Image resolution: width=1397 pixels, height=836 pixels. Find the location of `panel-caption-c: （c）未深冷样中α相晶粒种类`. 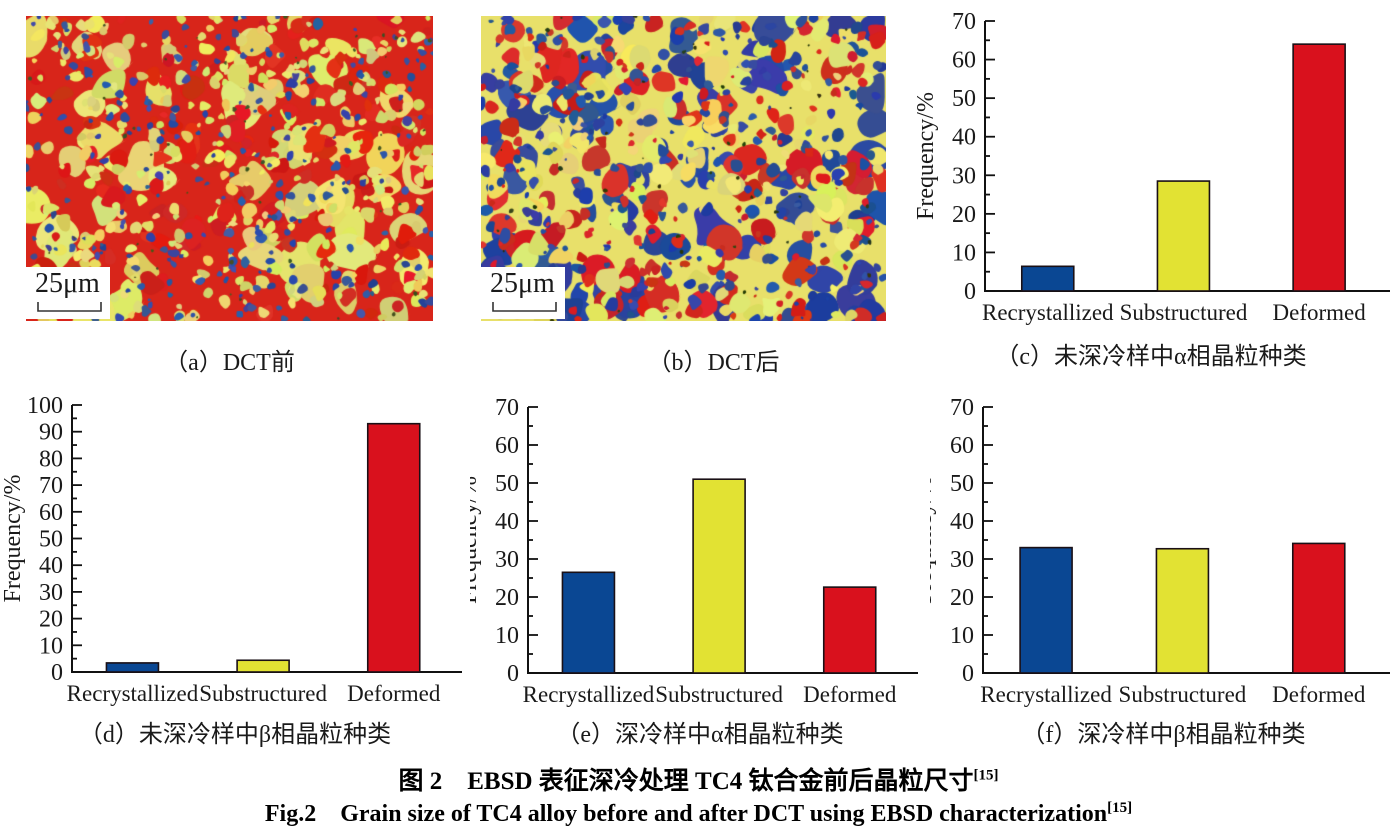

panel-caption-c: （c）未深冷样中α相晶粒种类 is located at coordinates (1151, 357).